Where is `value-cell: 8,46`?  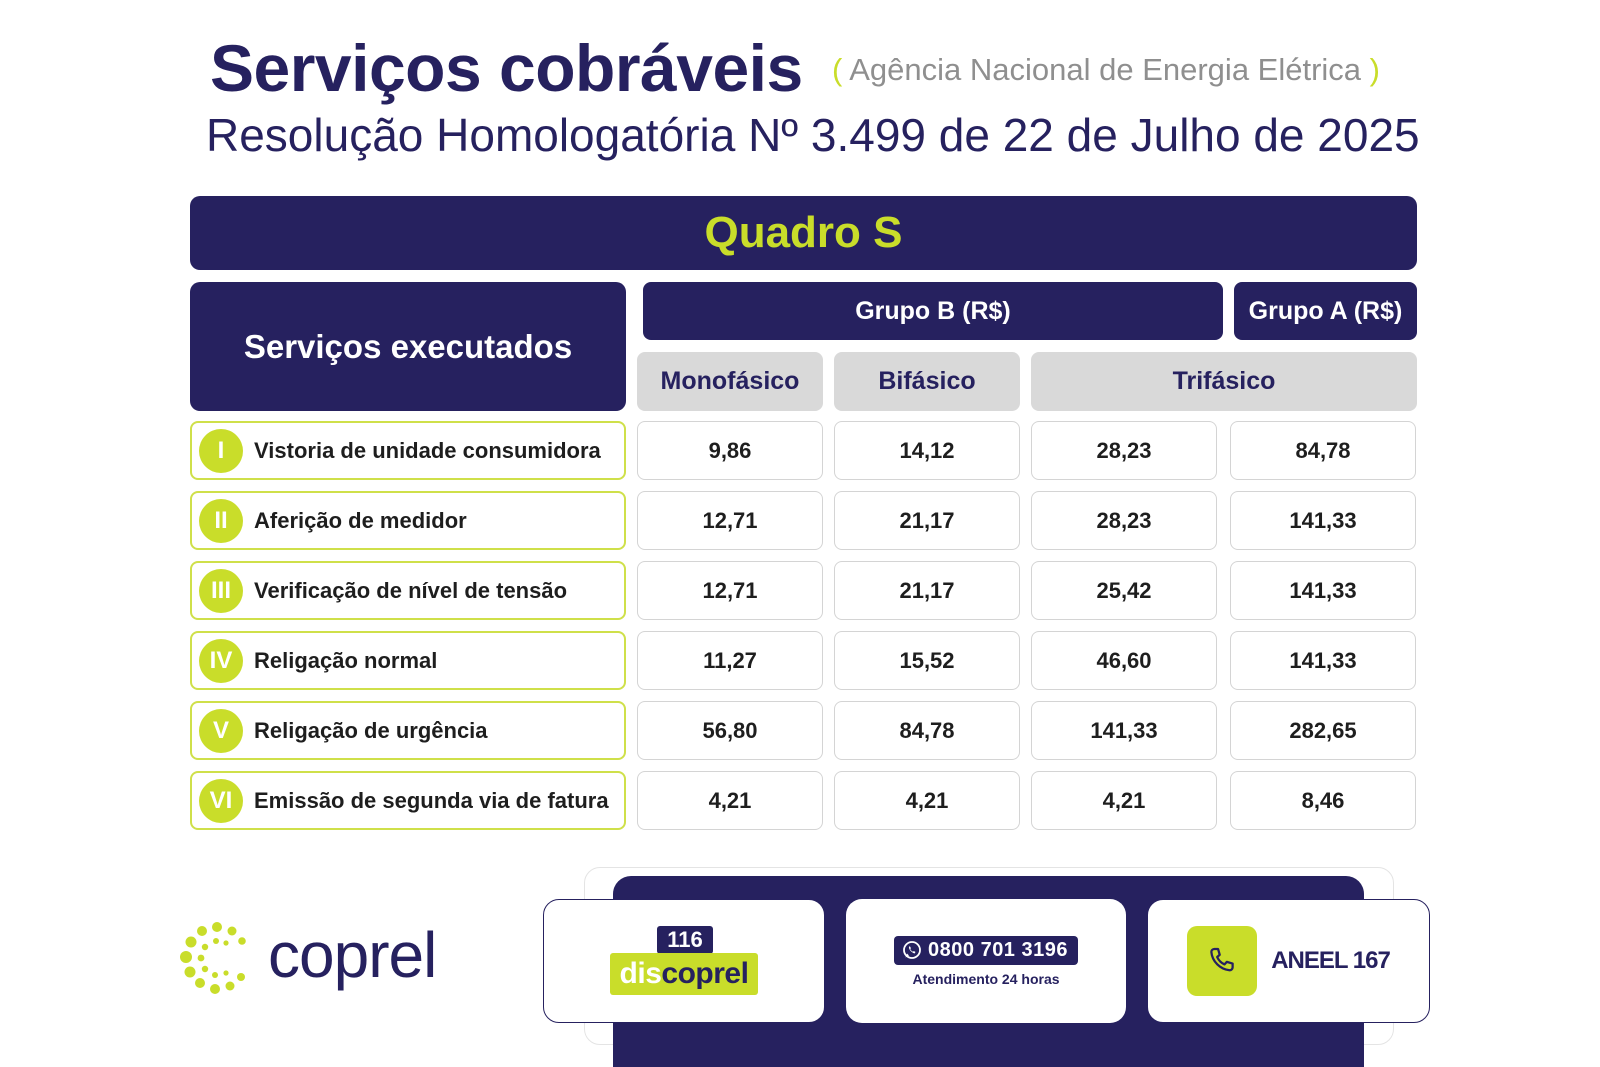
value-cell: 8,46 is located at coordinates (1323, 800).